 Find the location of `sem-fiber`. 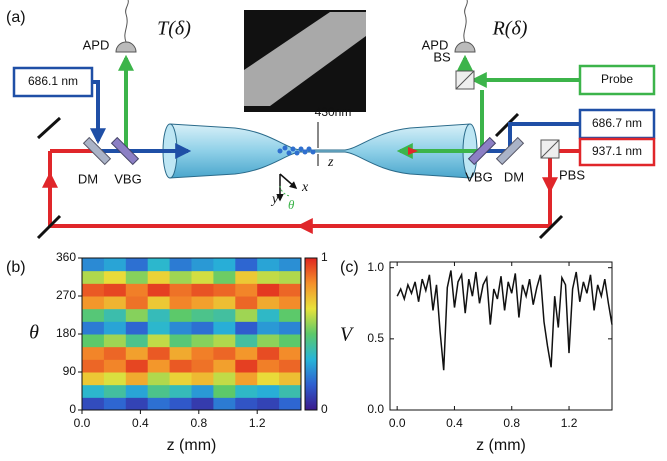

sem-fiber is located at coordinates (305, 59).